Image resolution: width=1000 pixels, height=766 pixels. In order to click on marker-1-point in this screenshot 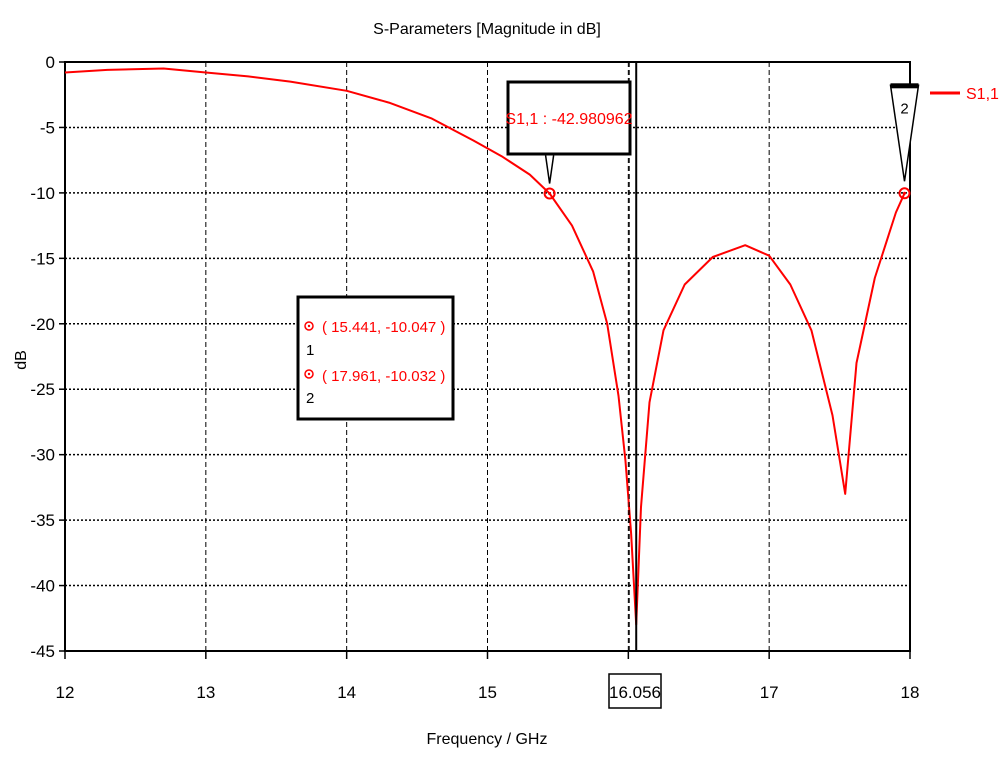, I will do `click(549, 193)`.